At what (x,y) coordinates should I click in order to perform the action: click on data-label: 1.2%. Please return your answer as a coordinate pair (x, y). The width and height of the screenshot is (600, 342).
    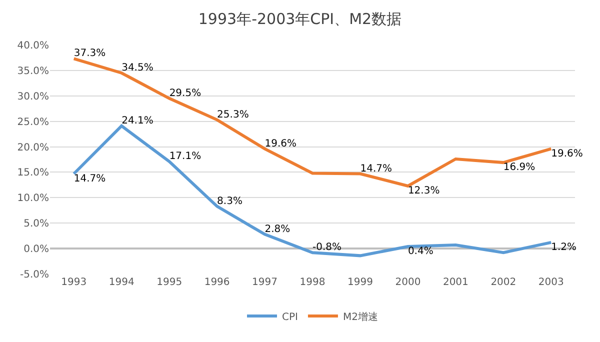
    Looking at the image, I should click on (564, 247).